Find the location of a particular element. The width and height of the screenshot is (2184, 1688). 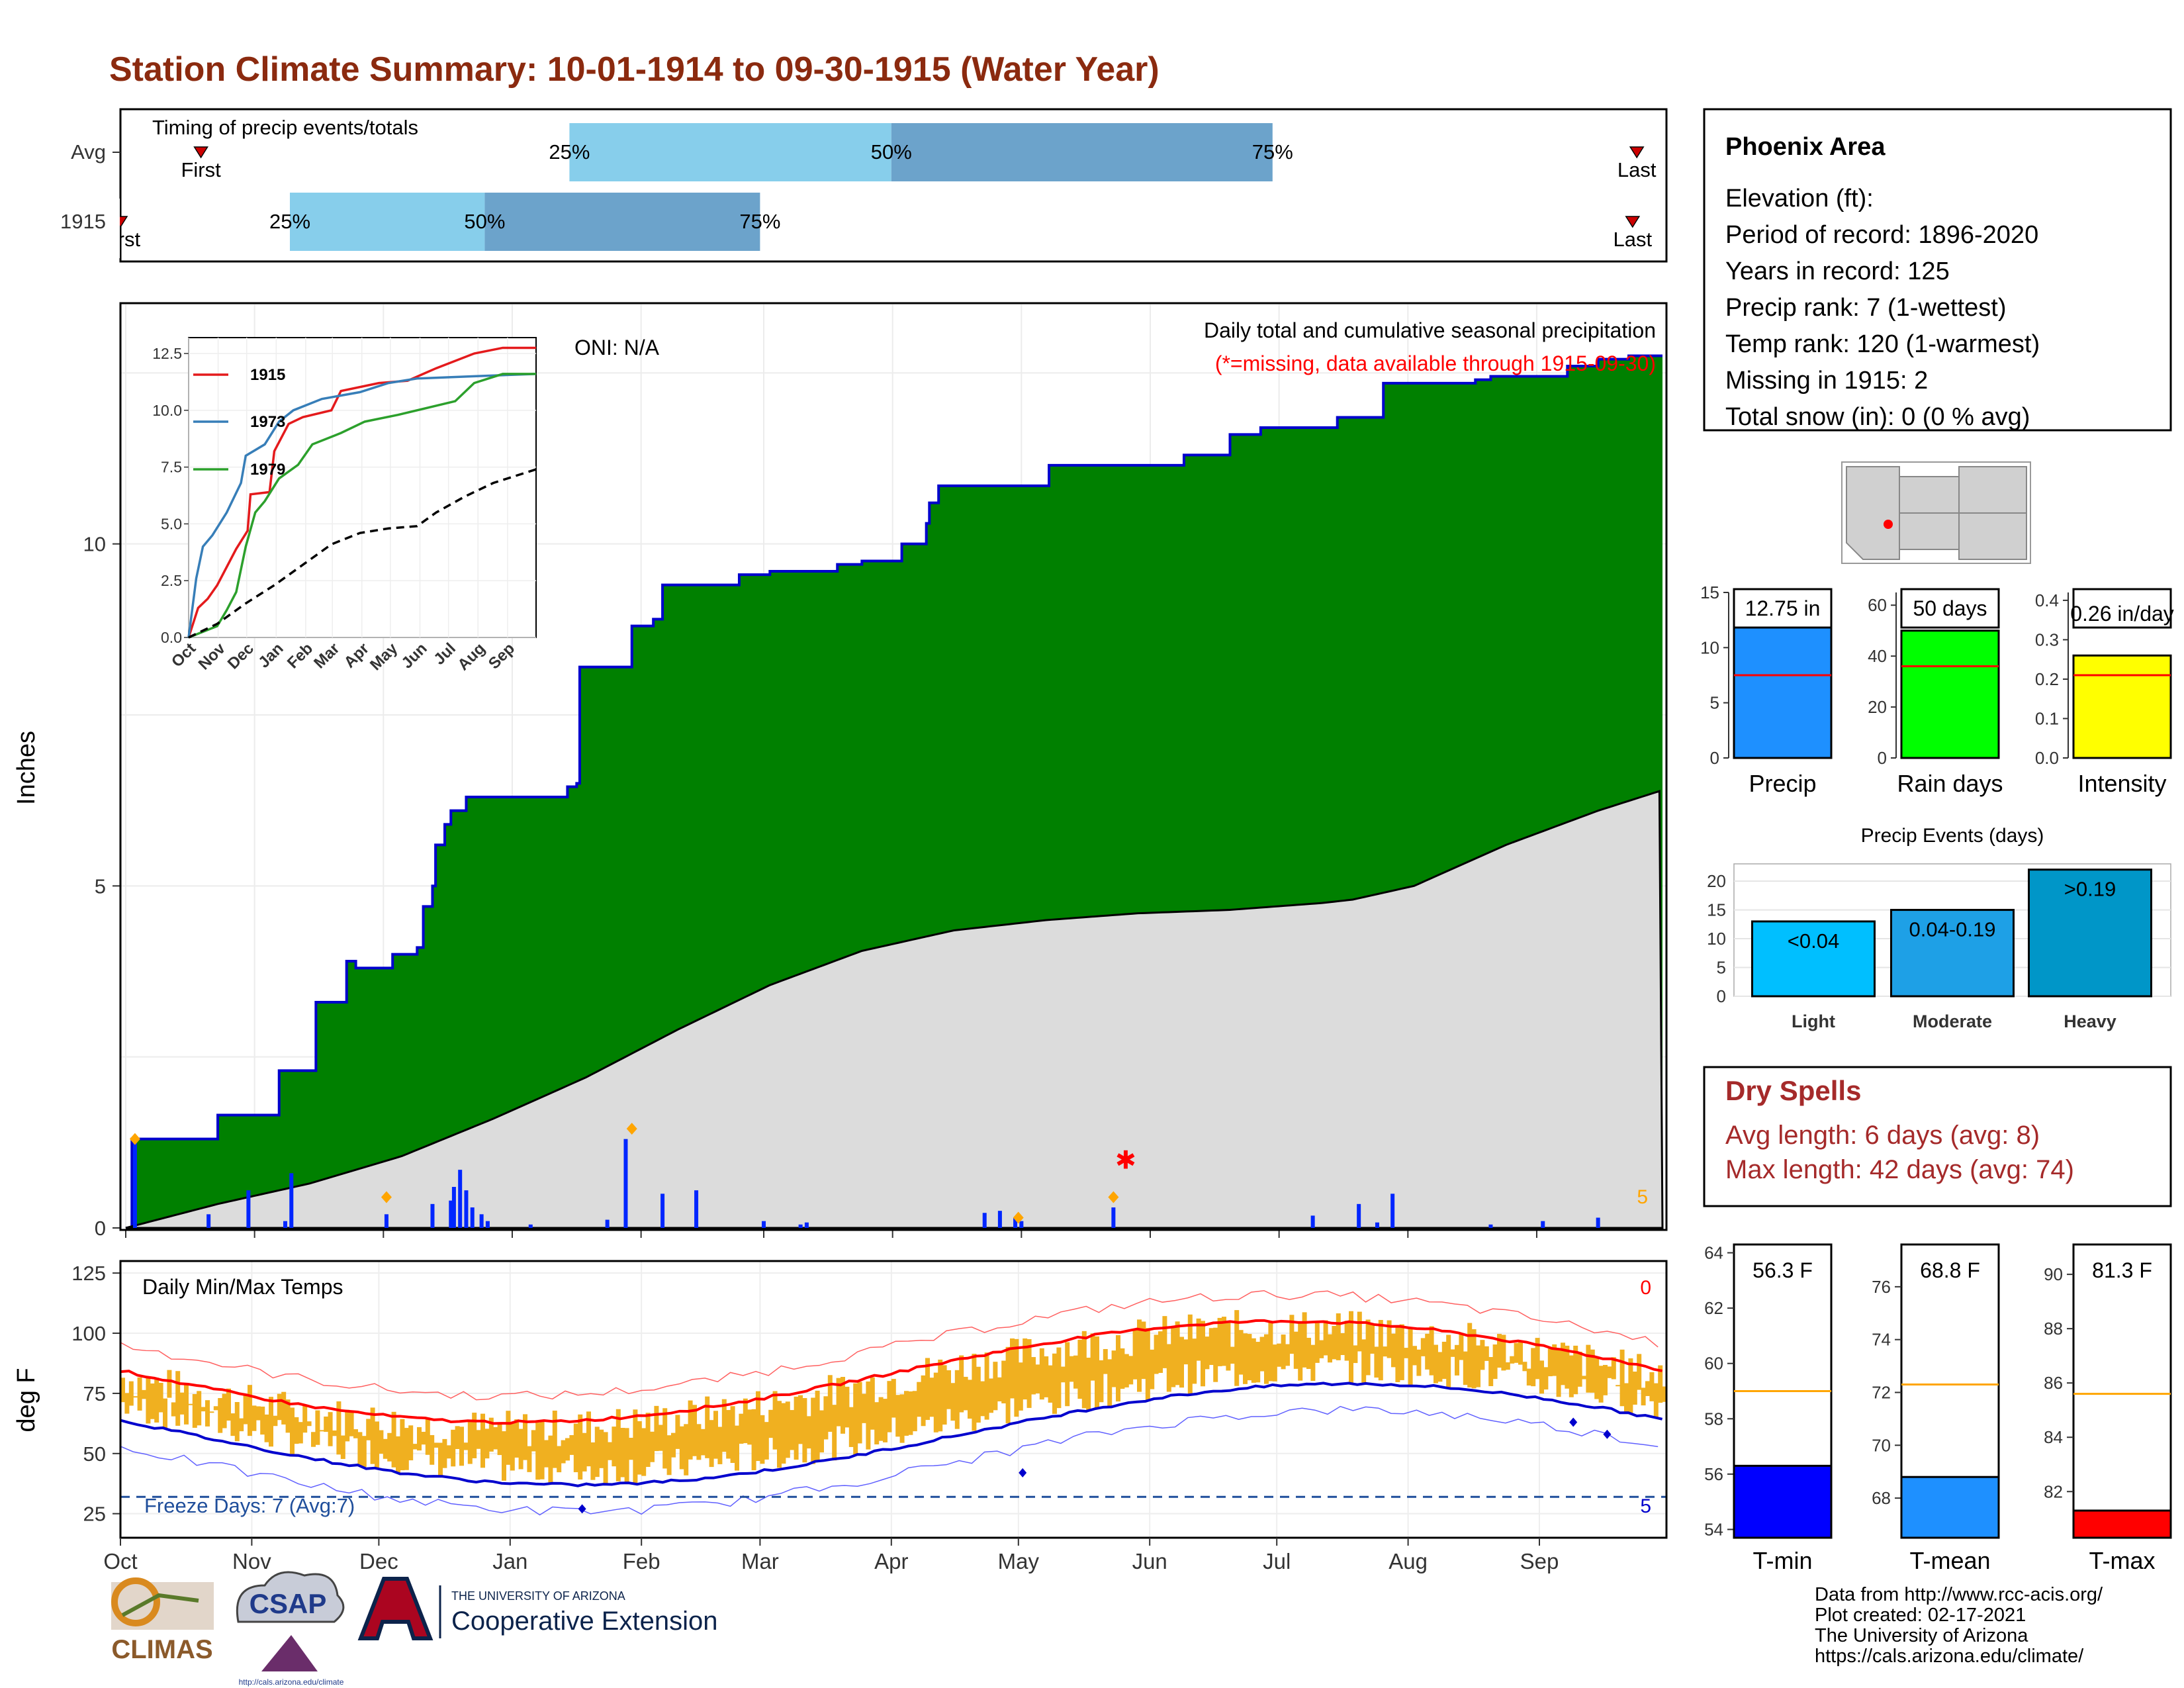

mini-bar-ytick-label: 40 is located at coordinates (1877, 656).